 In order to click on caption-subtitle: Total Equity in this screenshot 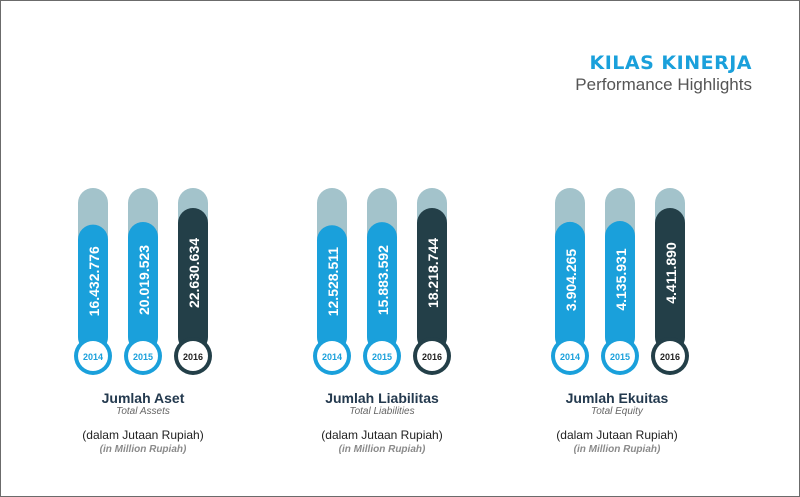, I will do `click(617, 411)`.